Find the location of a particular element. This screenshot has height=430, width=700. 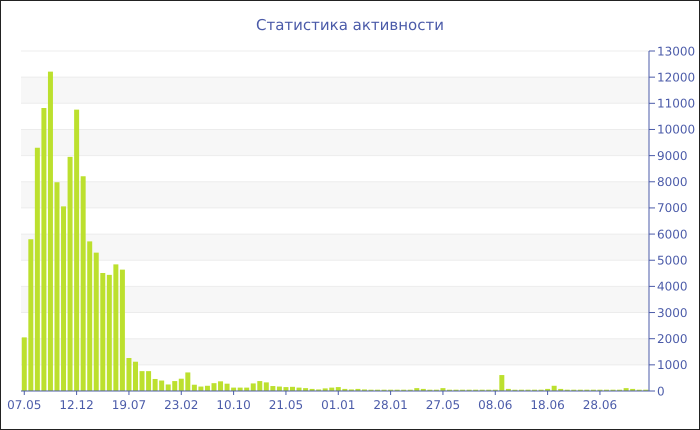

y-tick-label: 11000 is located at coordinates (676, 103).